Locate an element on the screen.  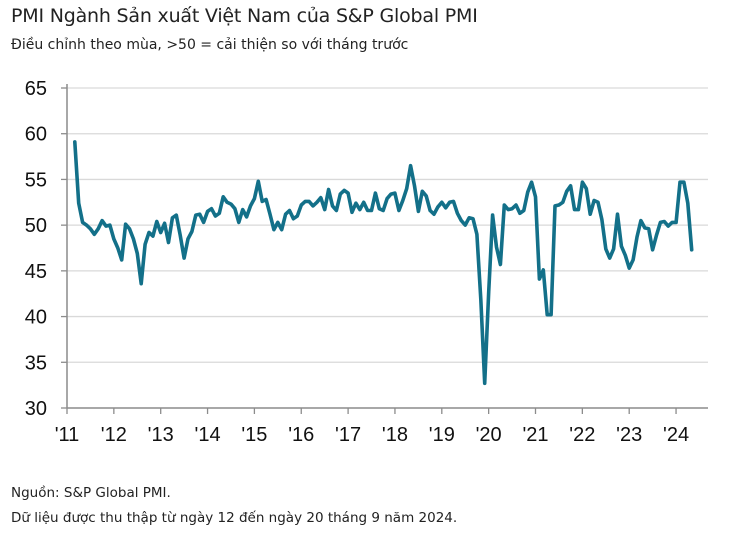
x-tick-label: '22 is located at coordinates (582, 435).